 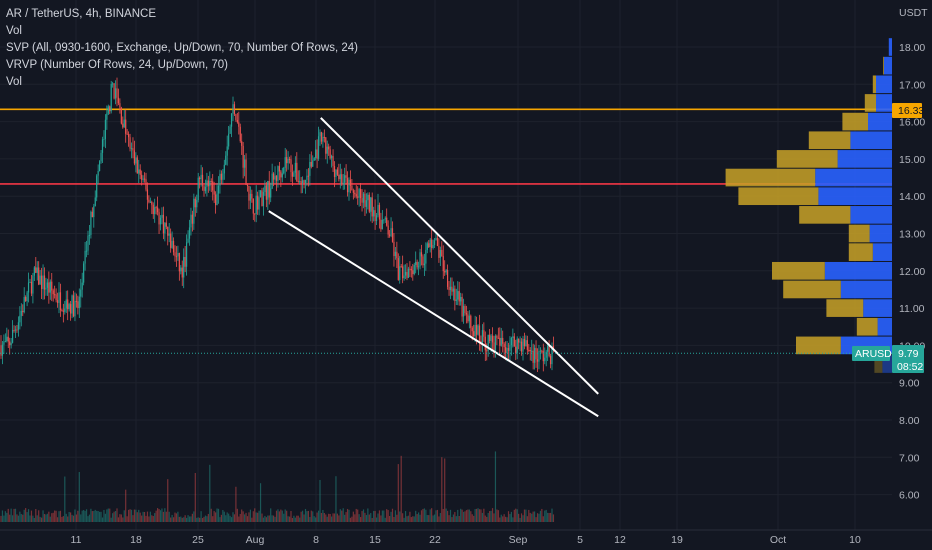 I want to click on indicator-vrvp: VRVP (Number Of Rows, 24, Up/Down, 70), so click(x=117, y=65).